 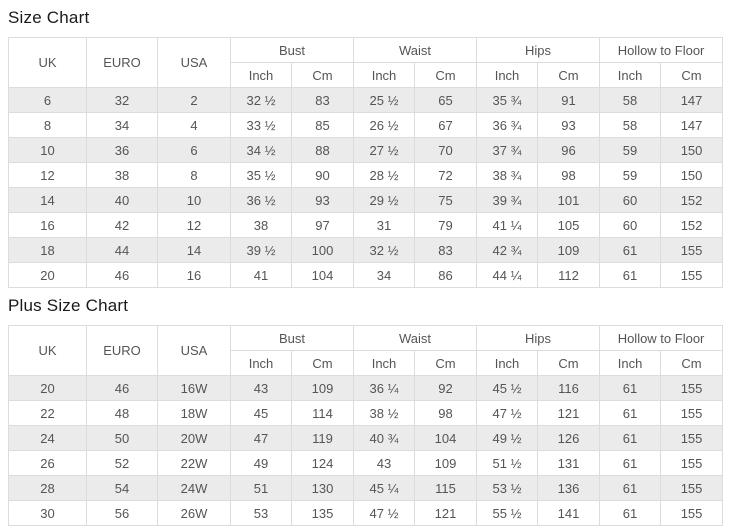 What do you see at coordinates (261, 200) in the screenshot?
I see `cell: 36 ½` at bounding box center [261, 200].